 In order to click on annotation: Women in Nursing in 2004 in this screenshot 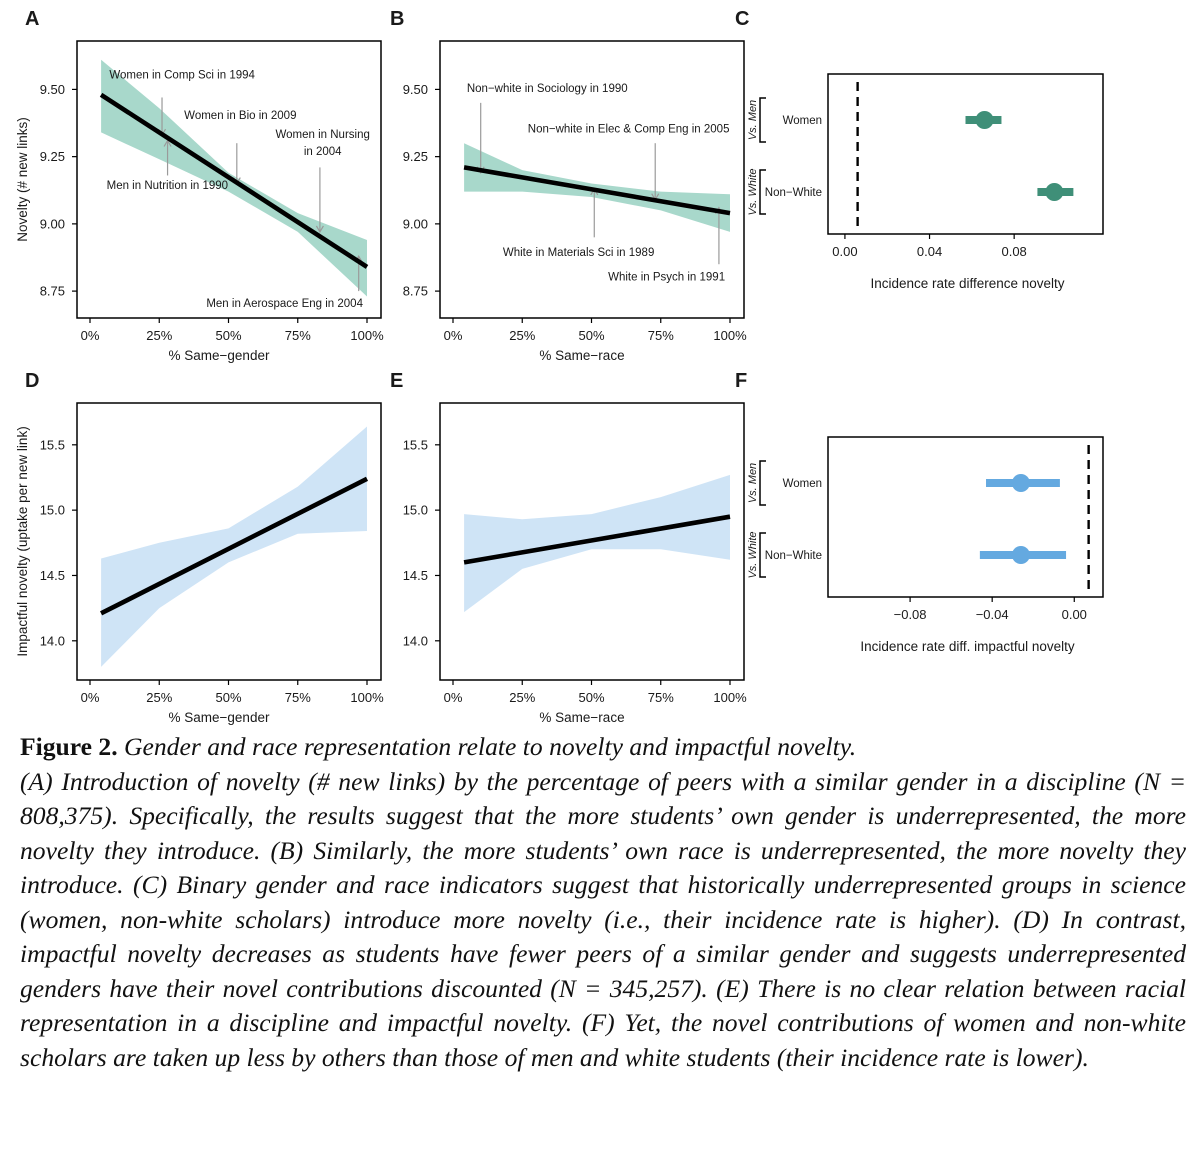, I will do `click(322, 181)`.